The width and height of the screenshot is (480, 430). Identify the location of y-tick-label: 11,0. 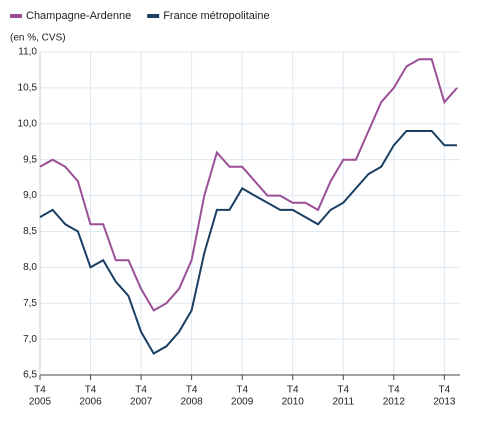
(27, 52).